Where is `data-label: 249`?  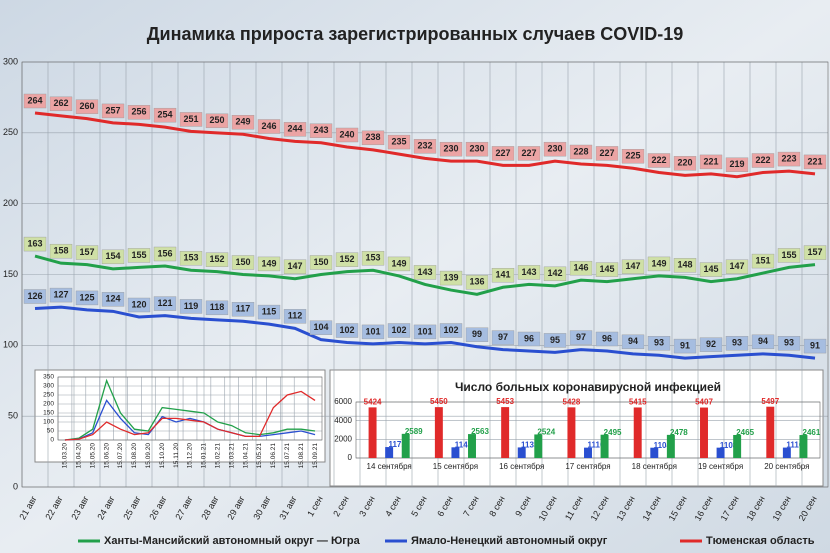 data-label: 249 is located at coordinates (242, 122).